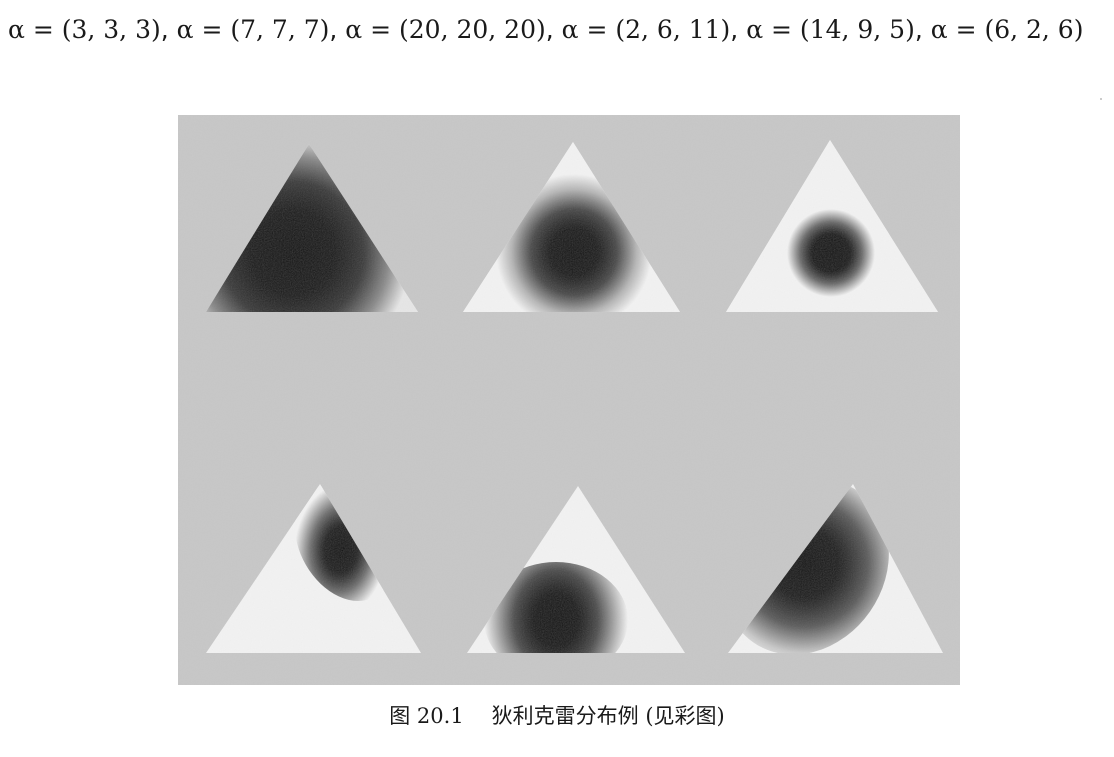 The width and height of the screenshot is (1114, 757). I want to click on figure-caption: 图 20.1 狄利克雷分布例 (见彩图), so click(557, 715).